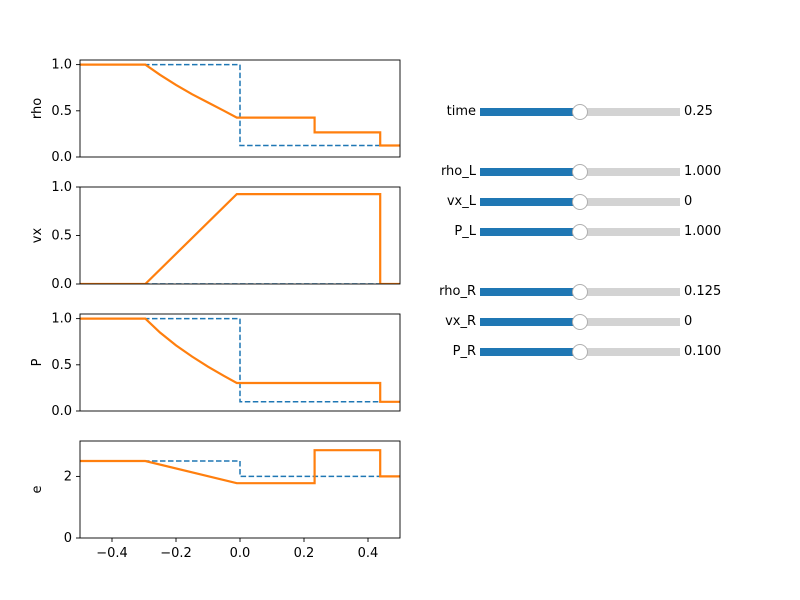  Describe the element at coordinates (457, 291) in the screenshot. I see `rho-r-label: rho_R` at that location.